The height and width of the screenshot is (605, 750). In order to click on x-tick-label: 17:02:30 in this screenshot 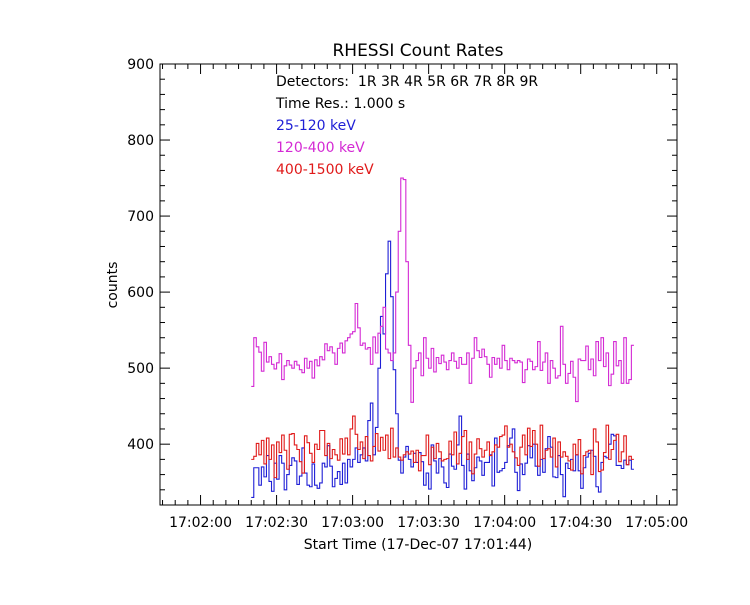, I will do `click(276, 523)`.